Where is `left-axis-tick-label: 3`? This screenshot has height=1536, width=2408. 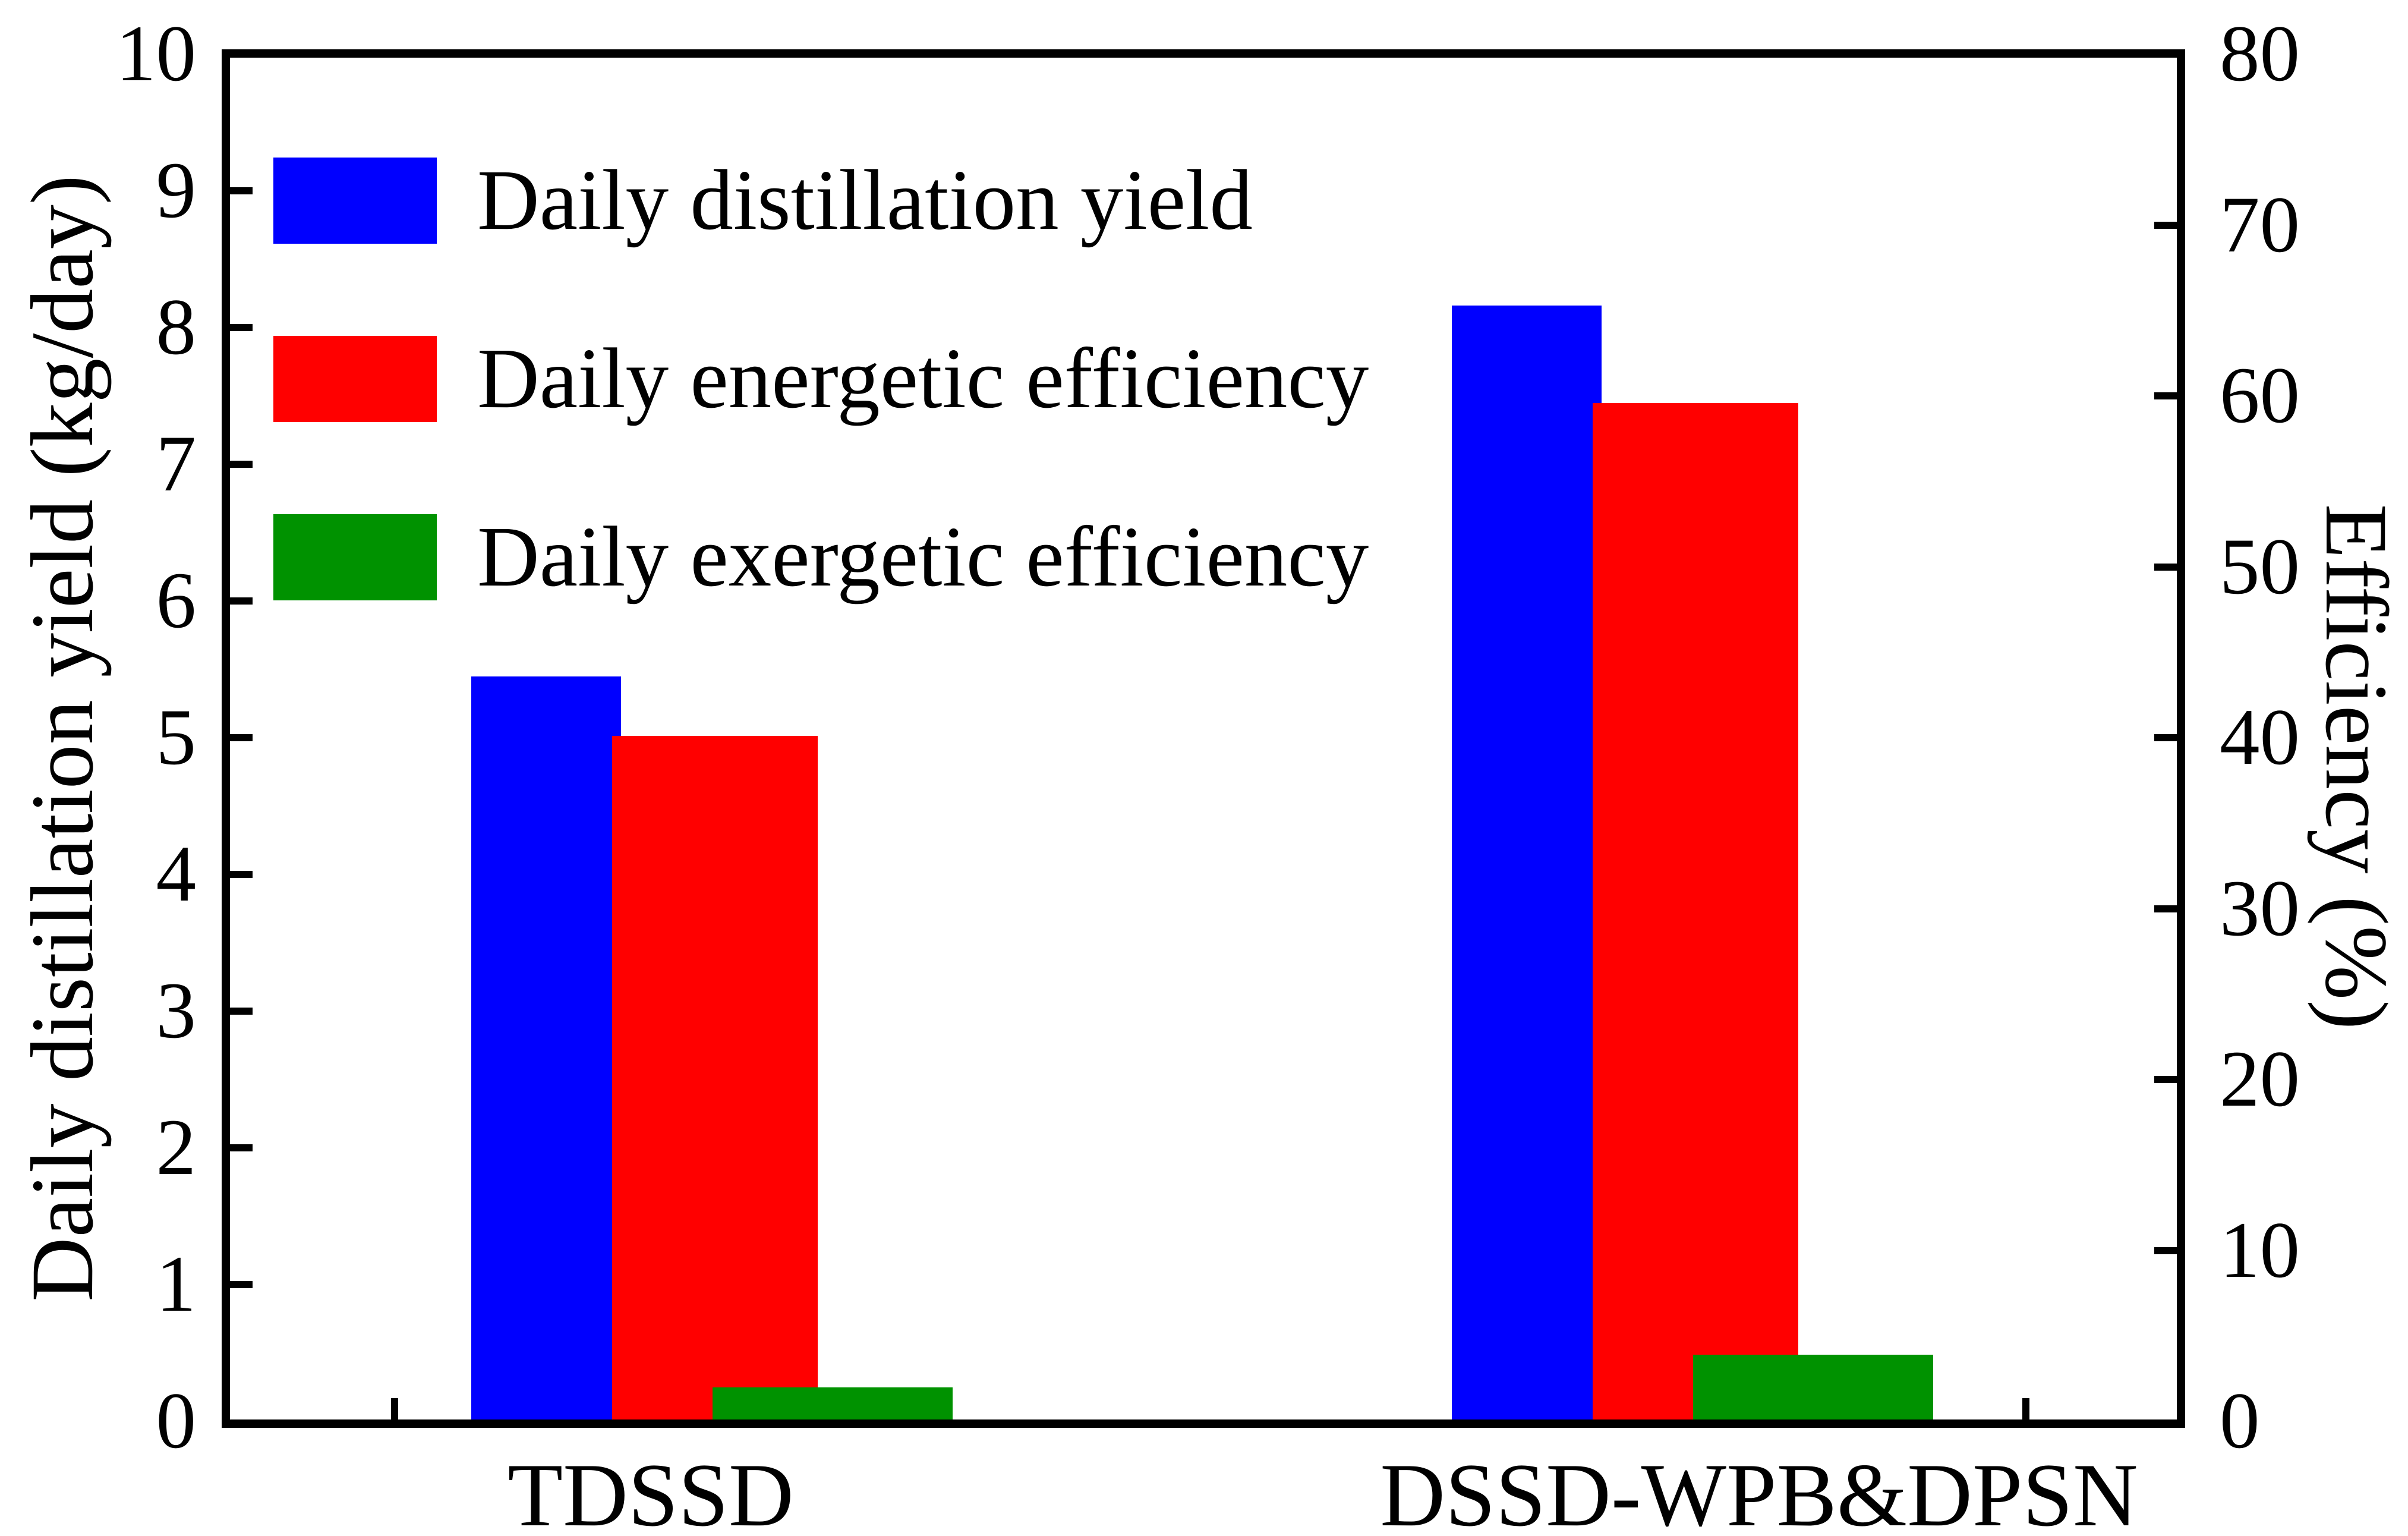
left-axis-tick-label: 3 is located at coordinates (176, 1011).